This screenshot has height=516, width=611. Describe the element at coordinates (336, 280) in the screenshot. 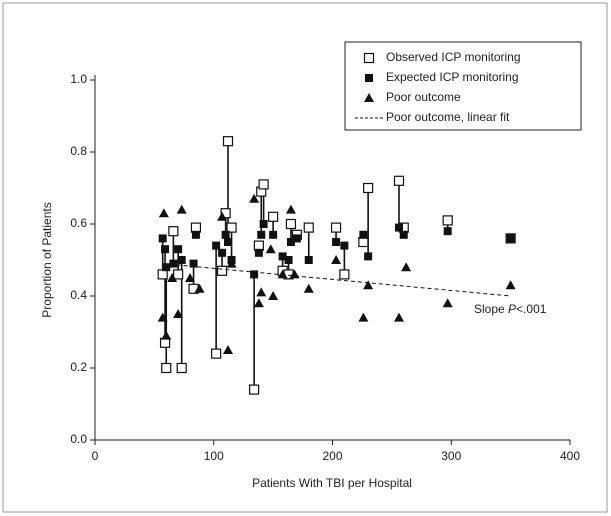

I see `fit-line` at that location.